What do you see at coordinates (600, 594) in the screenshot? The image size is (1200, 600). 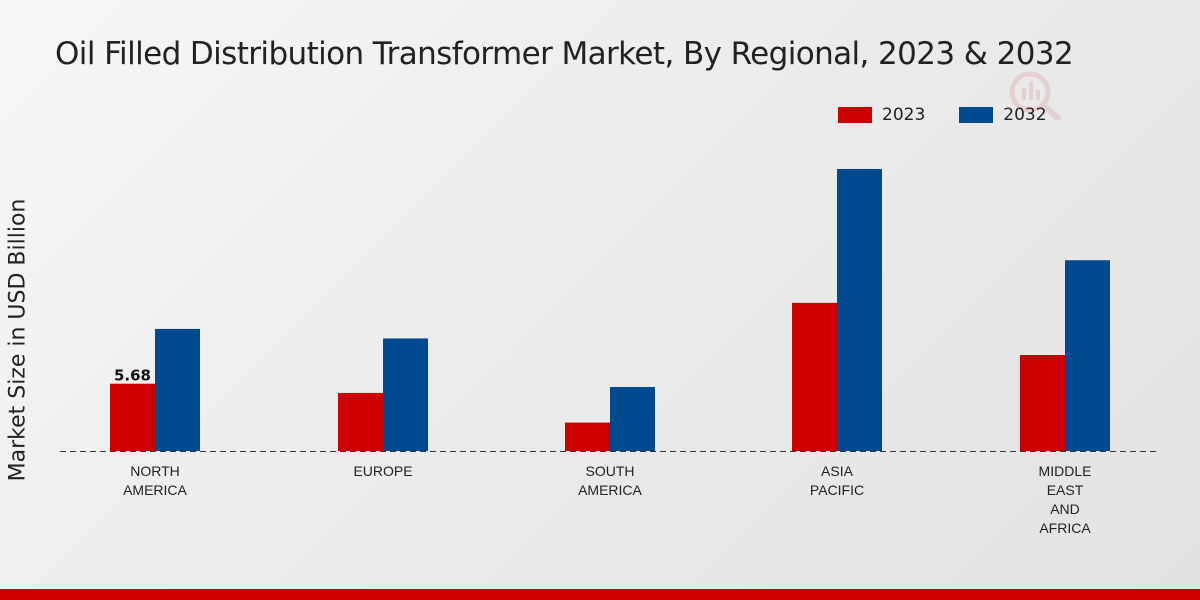 I see `footer-bar` at bounding box center [600, 594].